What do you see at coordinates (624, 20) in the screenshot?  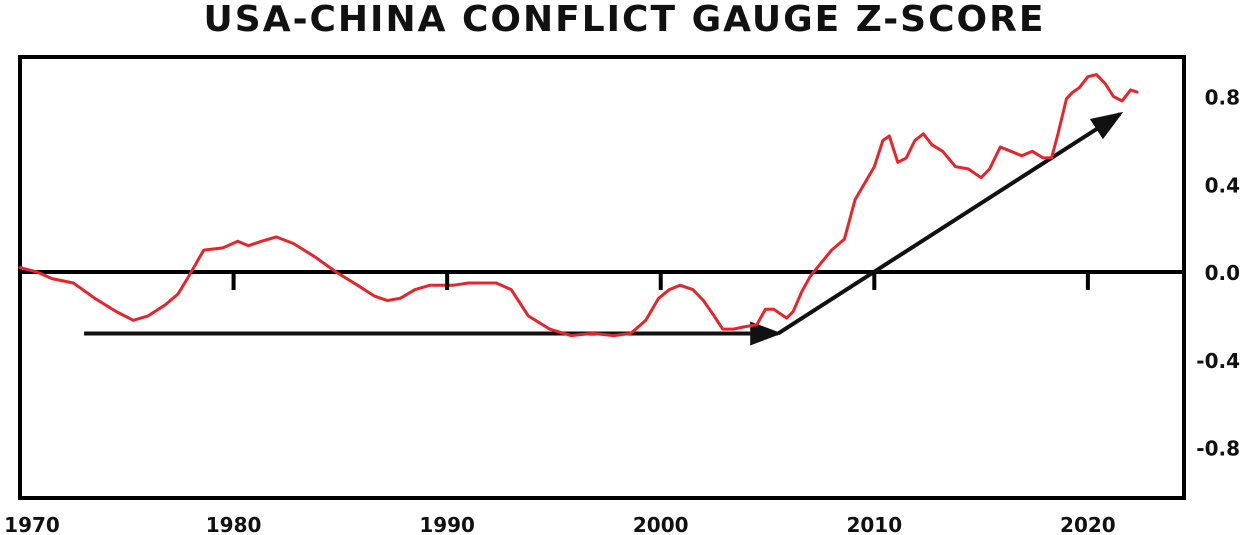 I see `chart-title: USA-CHINA CONFLICT GAUGE Z-SCORE` at bounding box center [624, 20].